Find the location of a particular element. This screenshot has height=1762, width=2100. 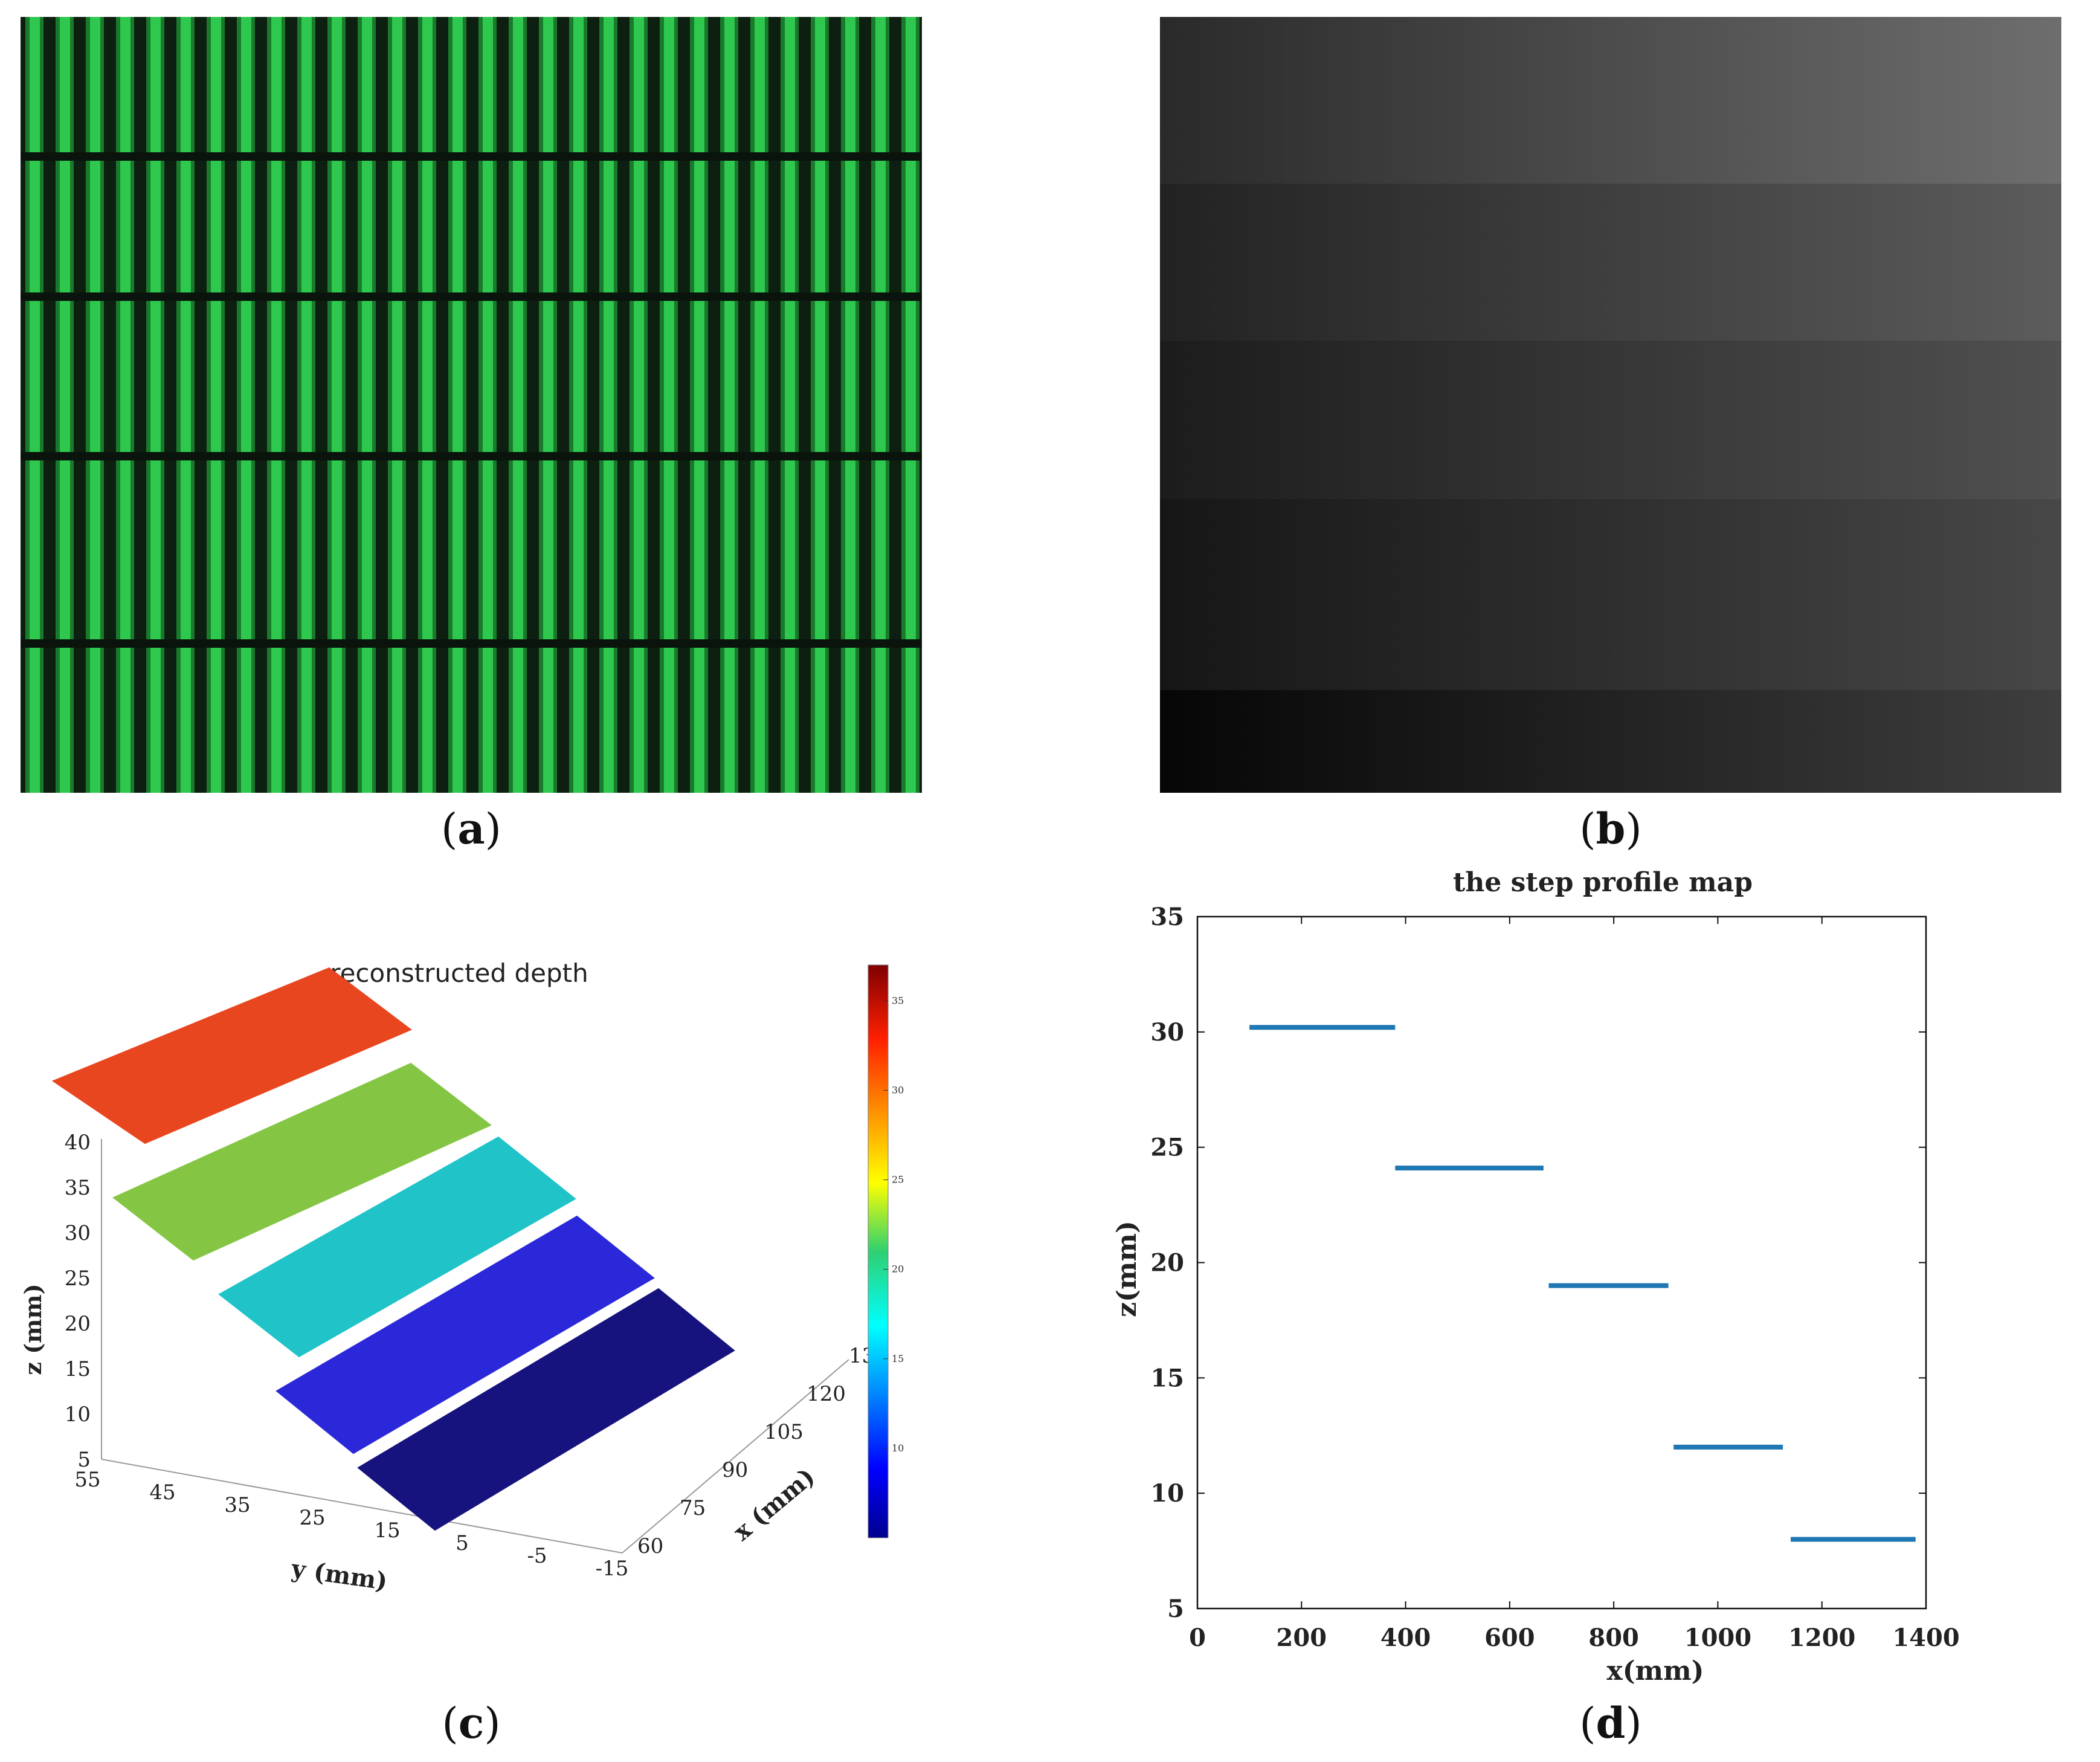

z-tick-label: 30 is located at coordinates (78, 1233).